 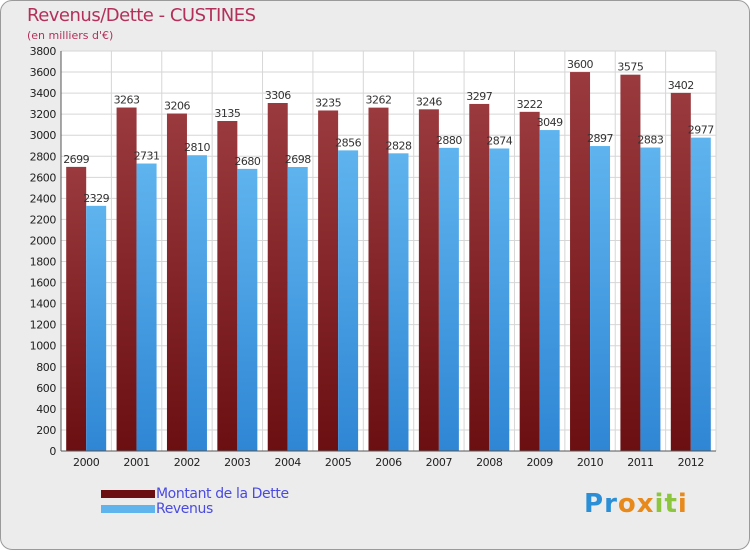 I want to click on legend-label-revenus: Revenus, so click(x=184, y=509).